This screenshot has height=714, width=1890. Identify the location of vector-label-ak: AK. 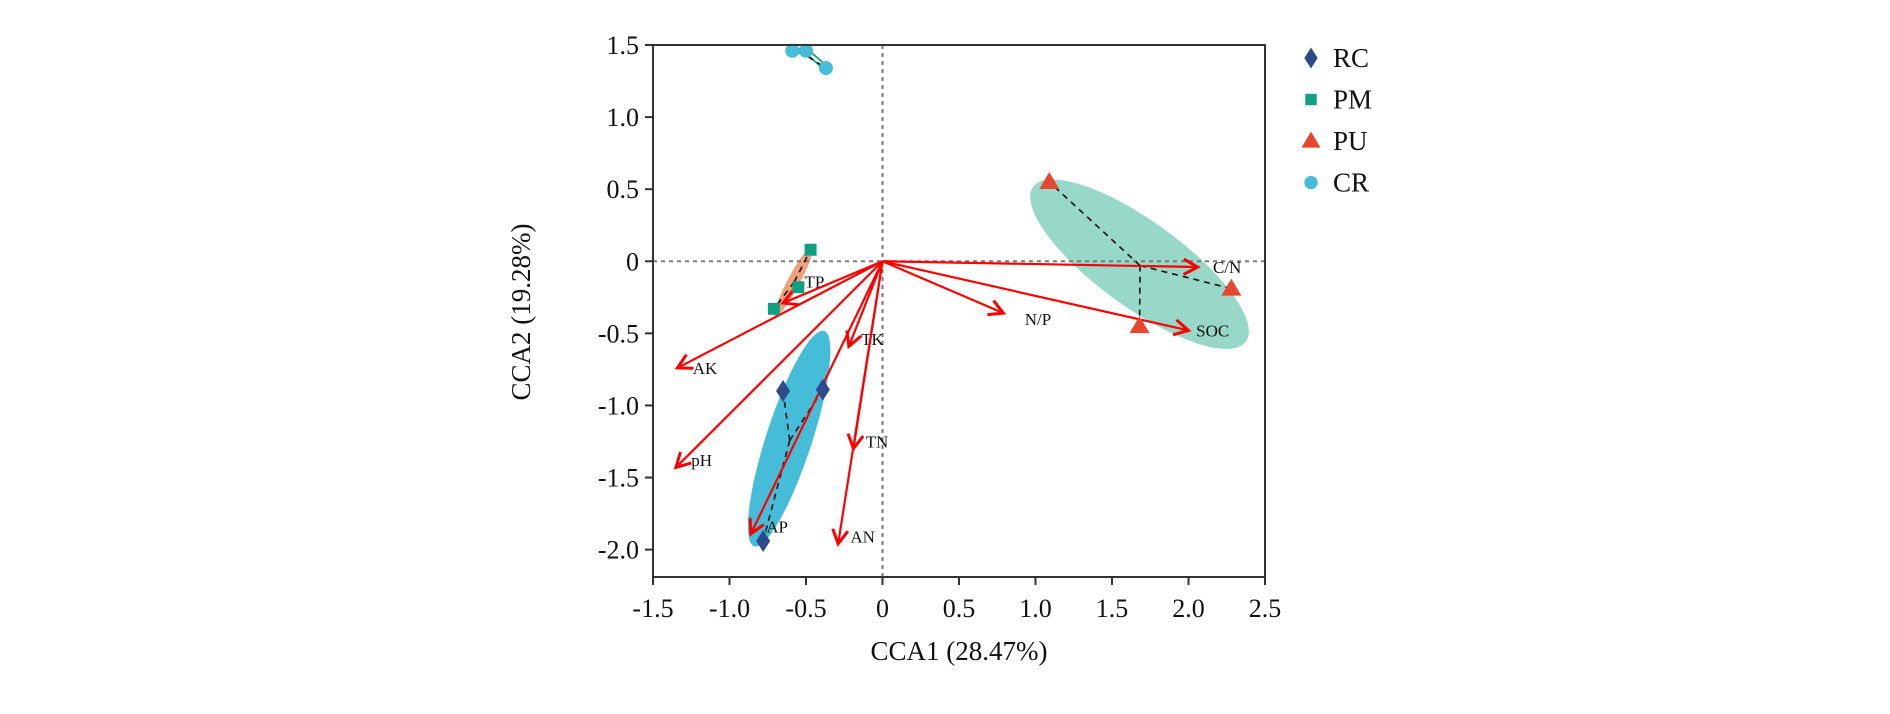
(705, 368).